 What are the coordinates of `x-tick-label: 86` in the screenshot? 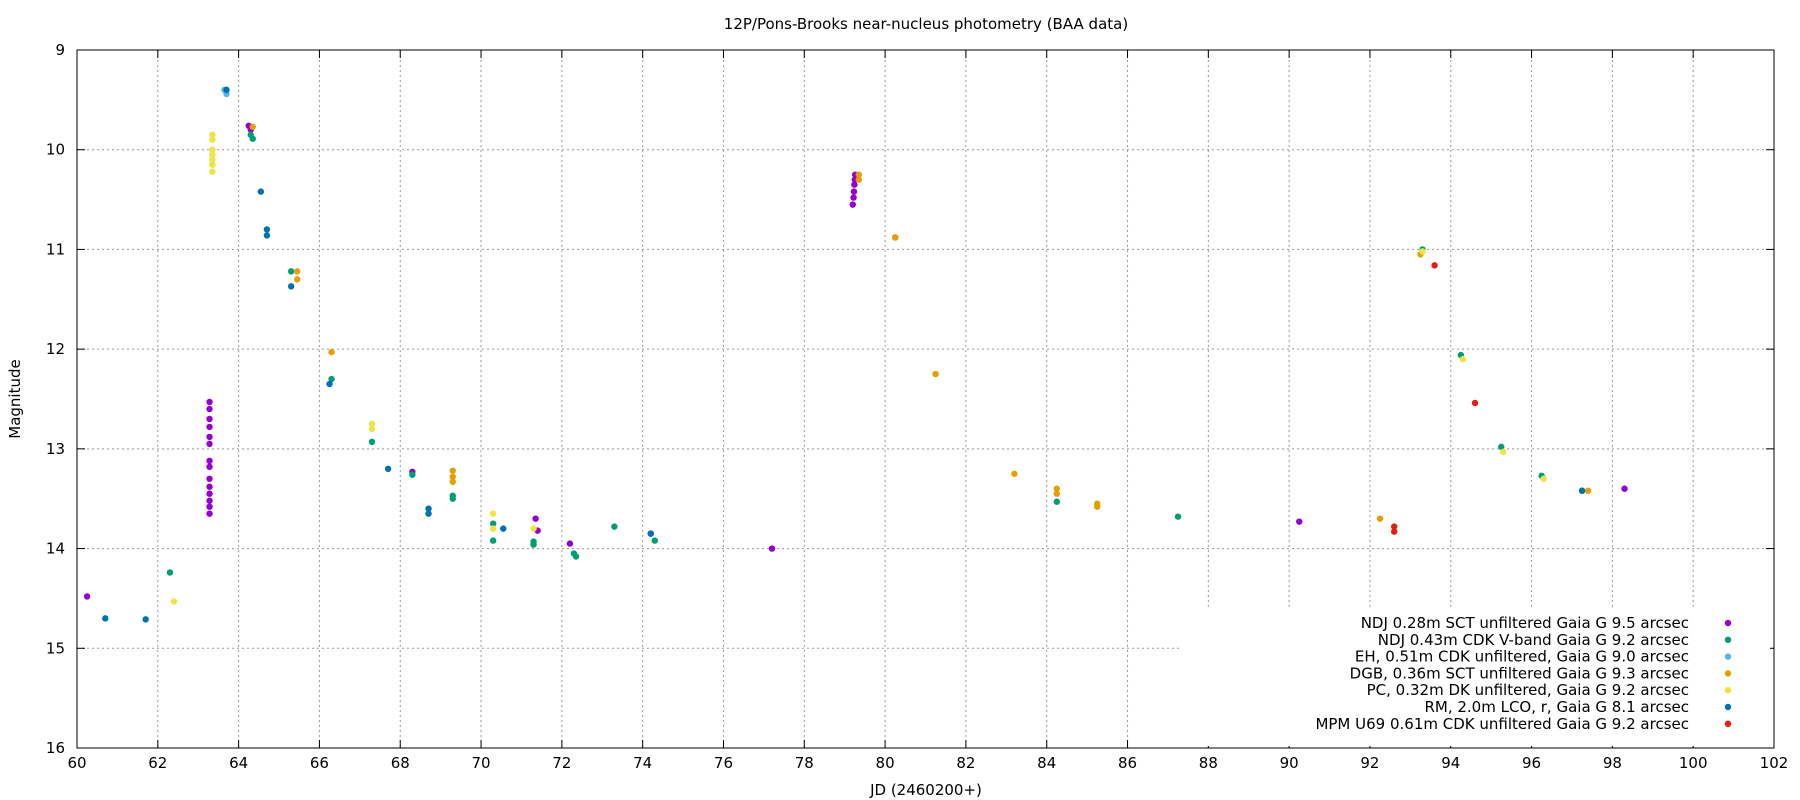 It's located at (1127, 763).